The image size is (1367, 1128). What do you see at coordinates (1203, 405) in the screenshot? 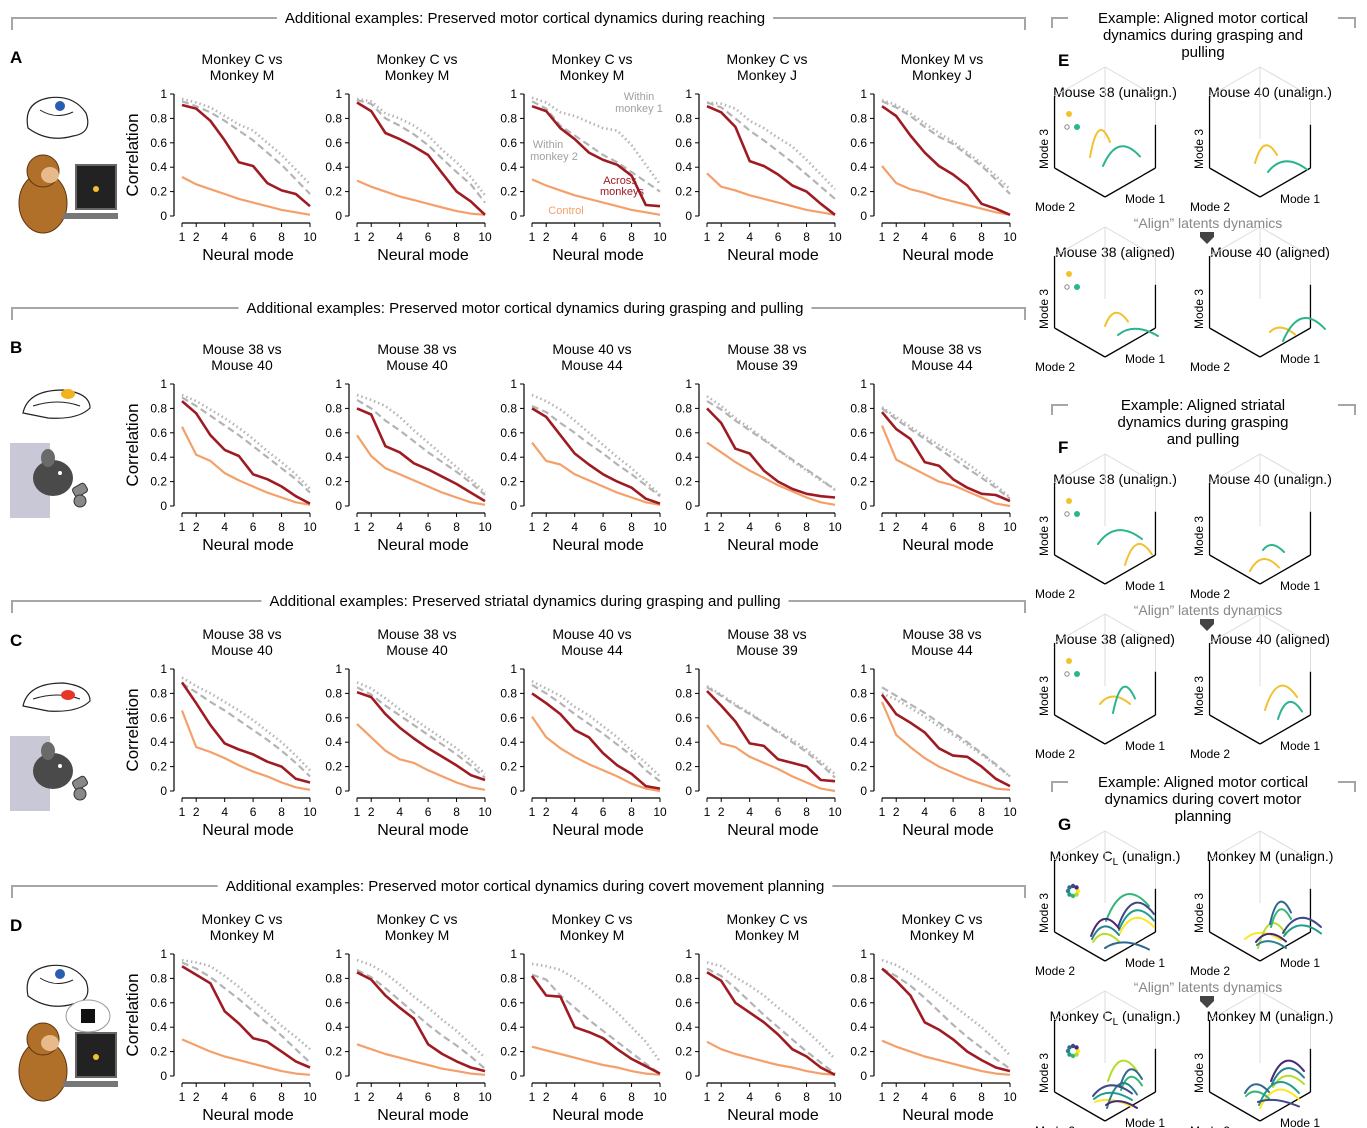
I see `side-title: Example: Aligned striatal` at bounding box center [1203, 405].